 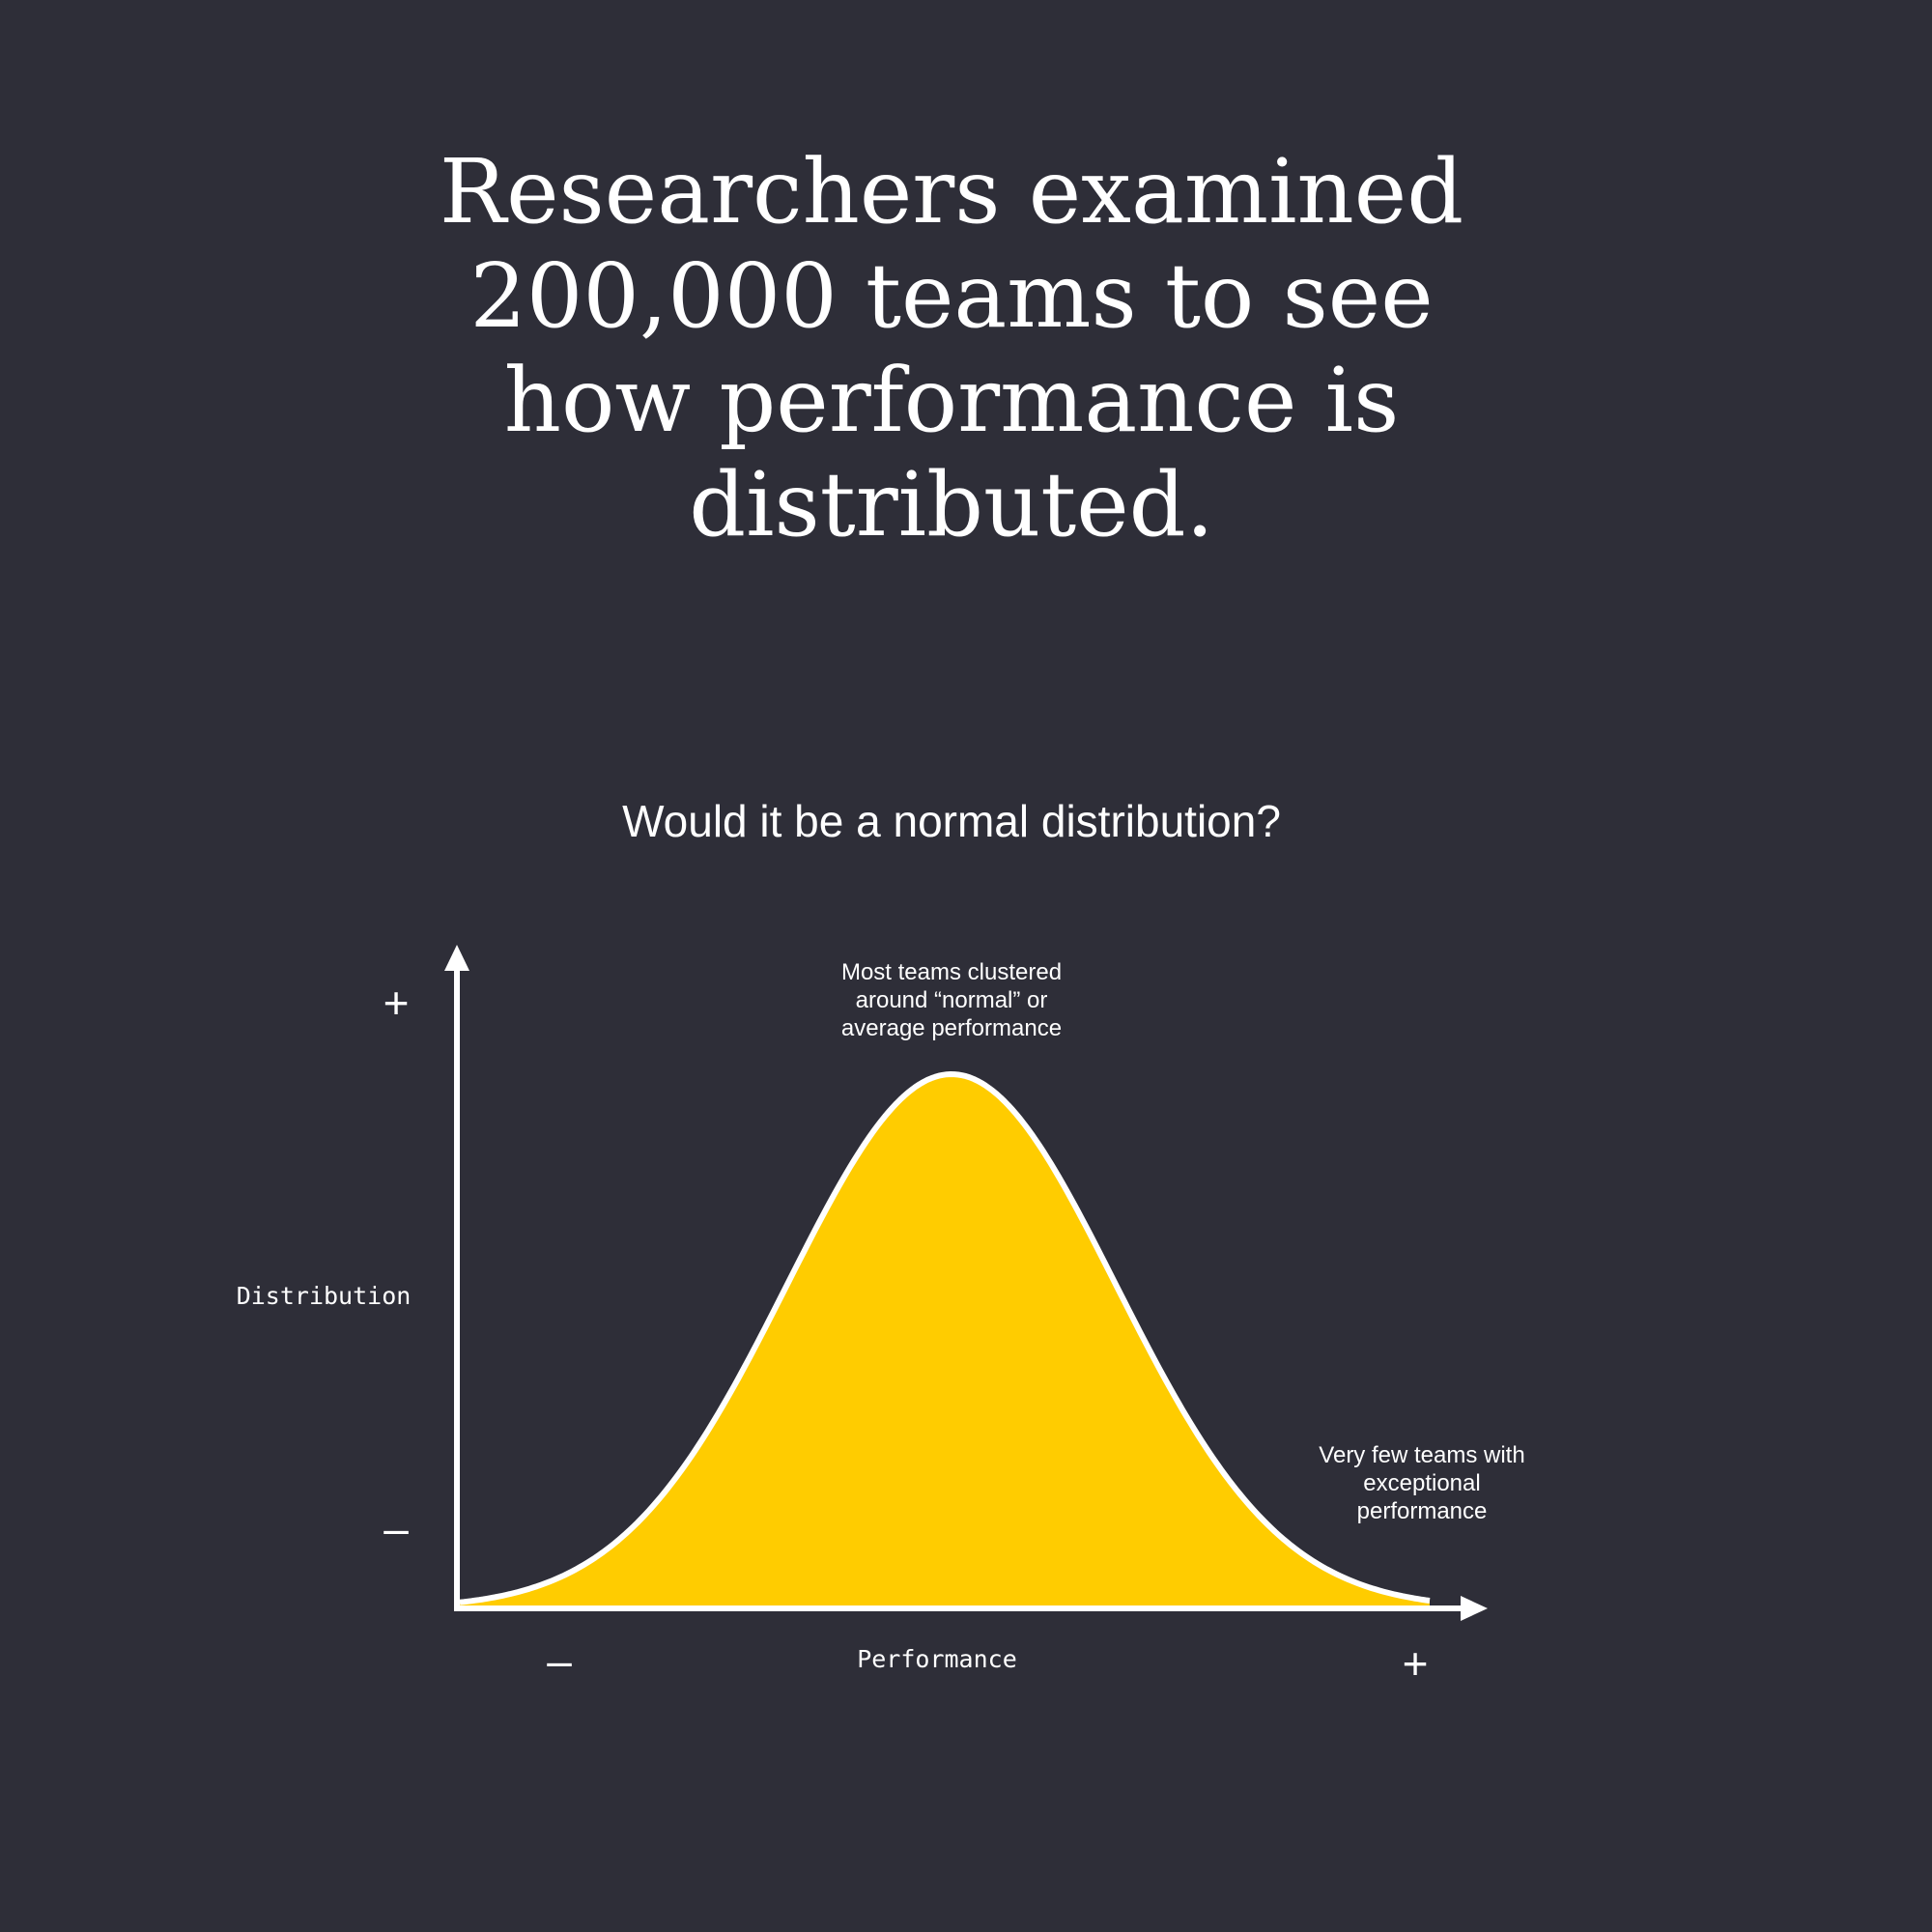 What do you see at coordinates (945, 1341) in the screenshot?
I see `curve-area` at bounding box center [945, 1341].